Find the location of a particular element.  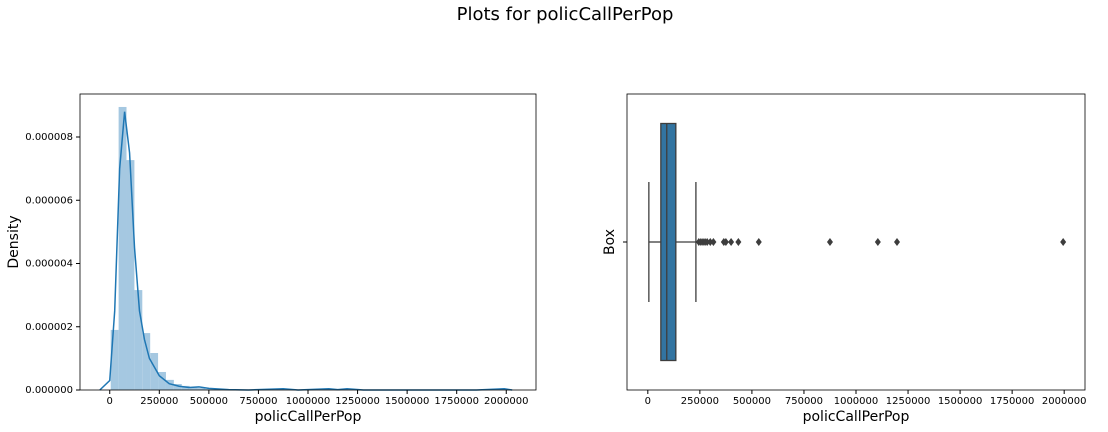

y-axis-label: Box is located at coordinates (610, 242).